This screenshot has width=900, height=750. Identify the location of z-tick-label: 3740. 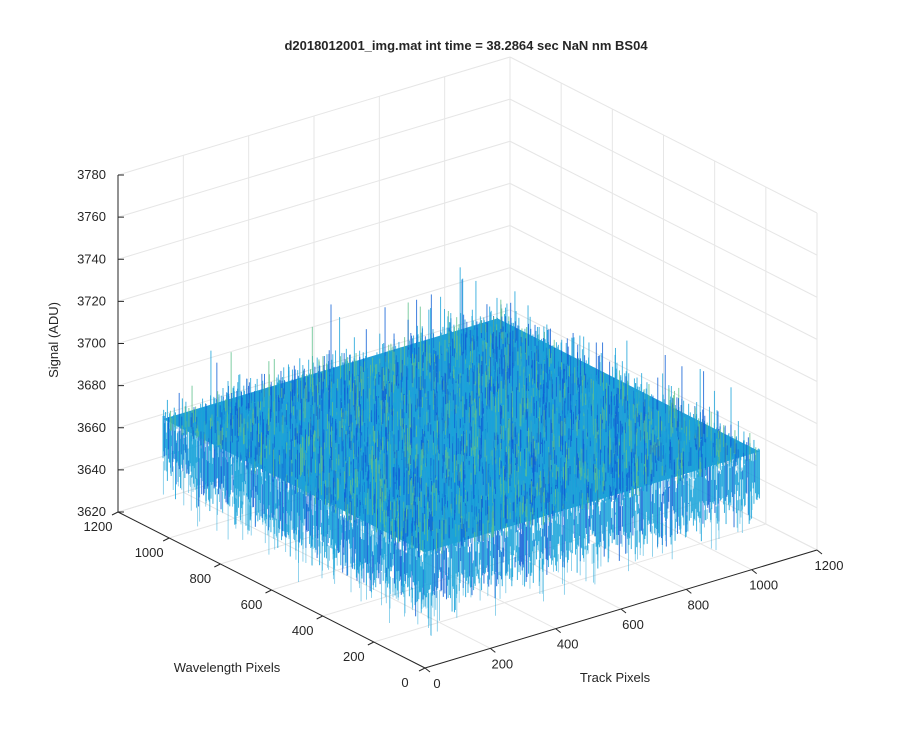
(91, 258).